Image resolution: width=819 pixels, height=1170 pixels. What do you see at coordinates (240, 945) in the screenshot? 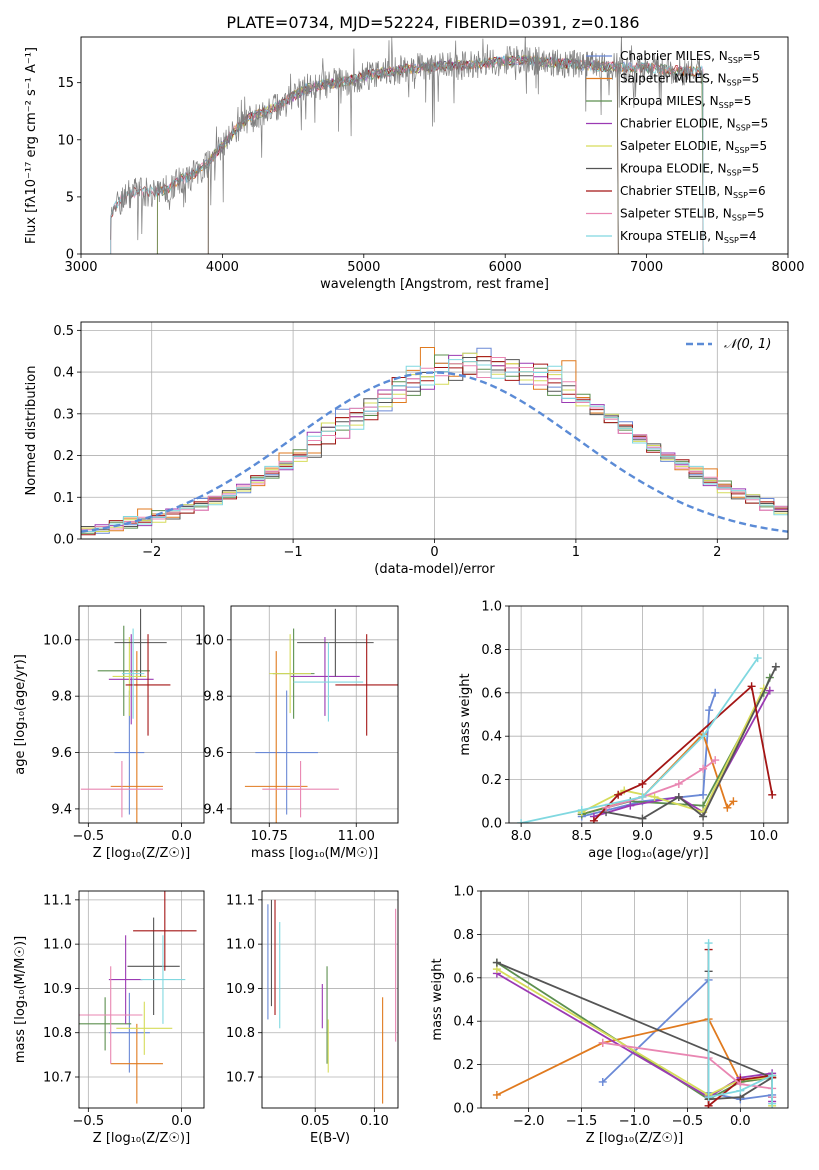
I see `y-tick-label: 11.0` at bounding box center [240, 945].